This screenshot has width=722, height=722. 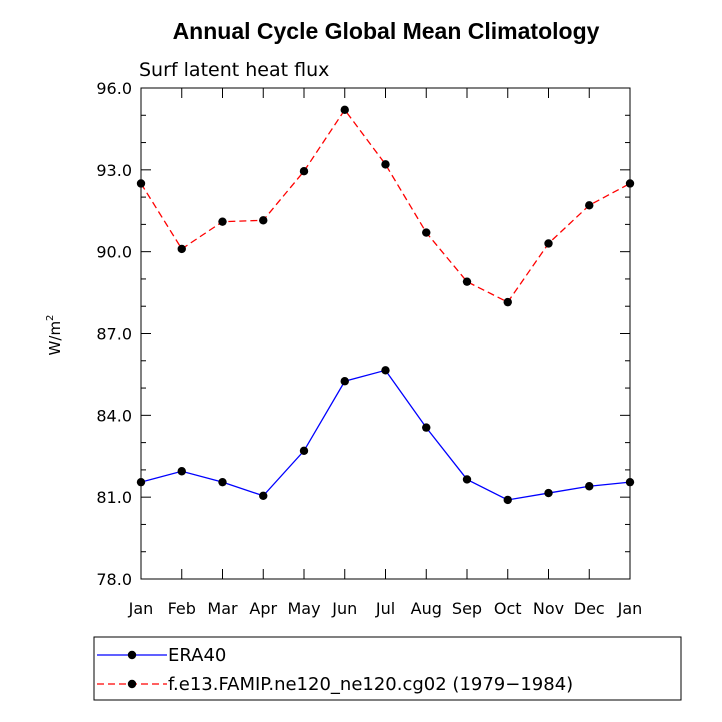 What do you see at coordinates (508, 608) in the screenshot?
I see `x-tick-label: Oct` at bounding box center [508, 608].